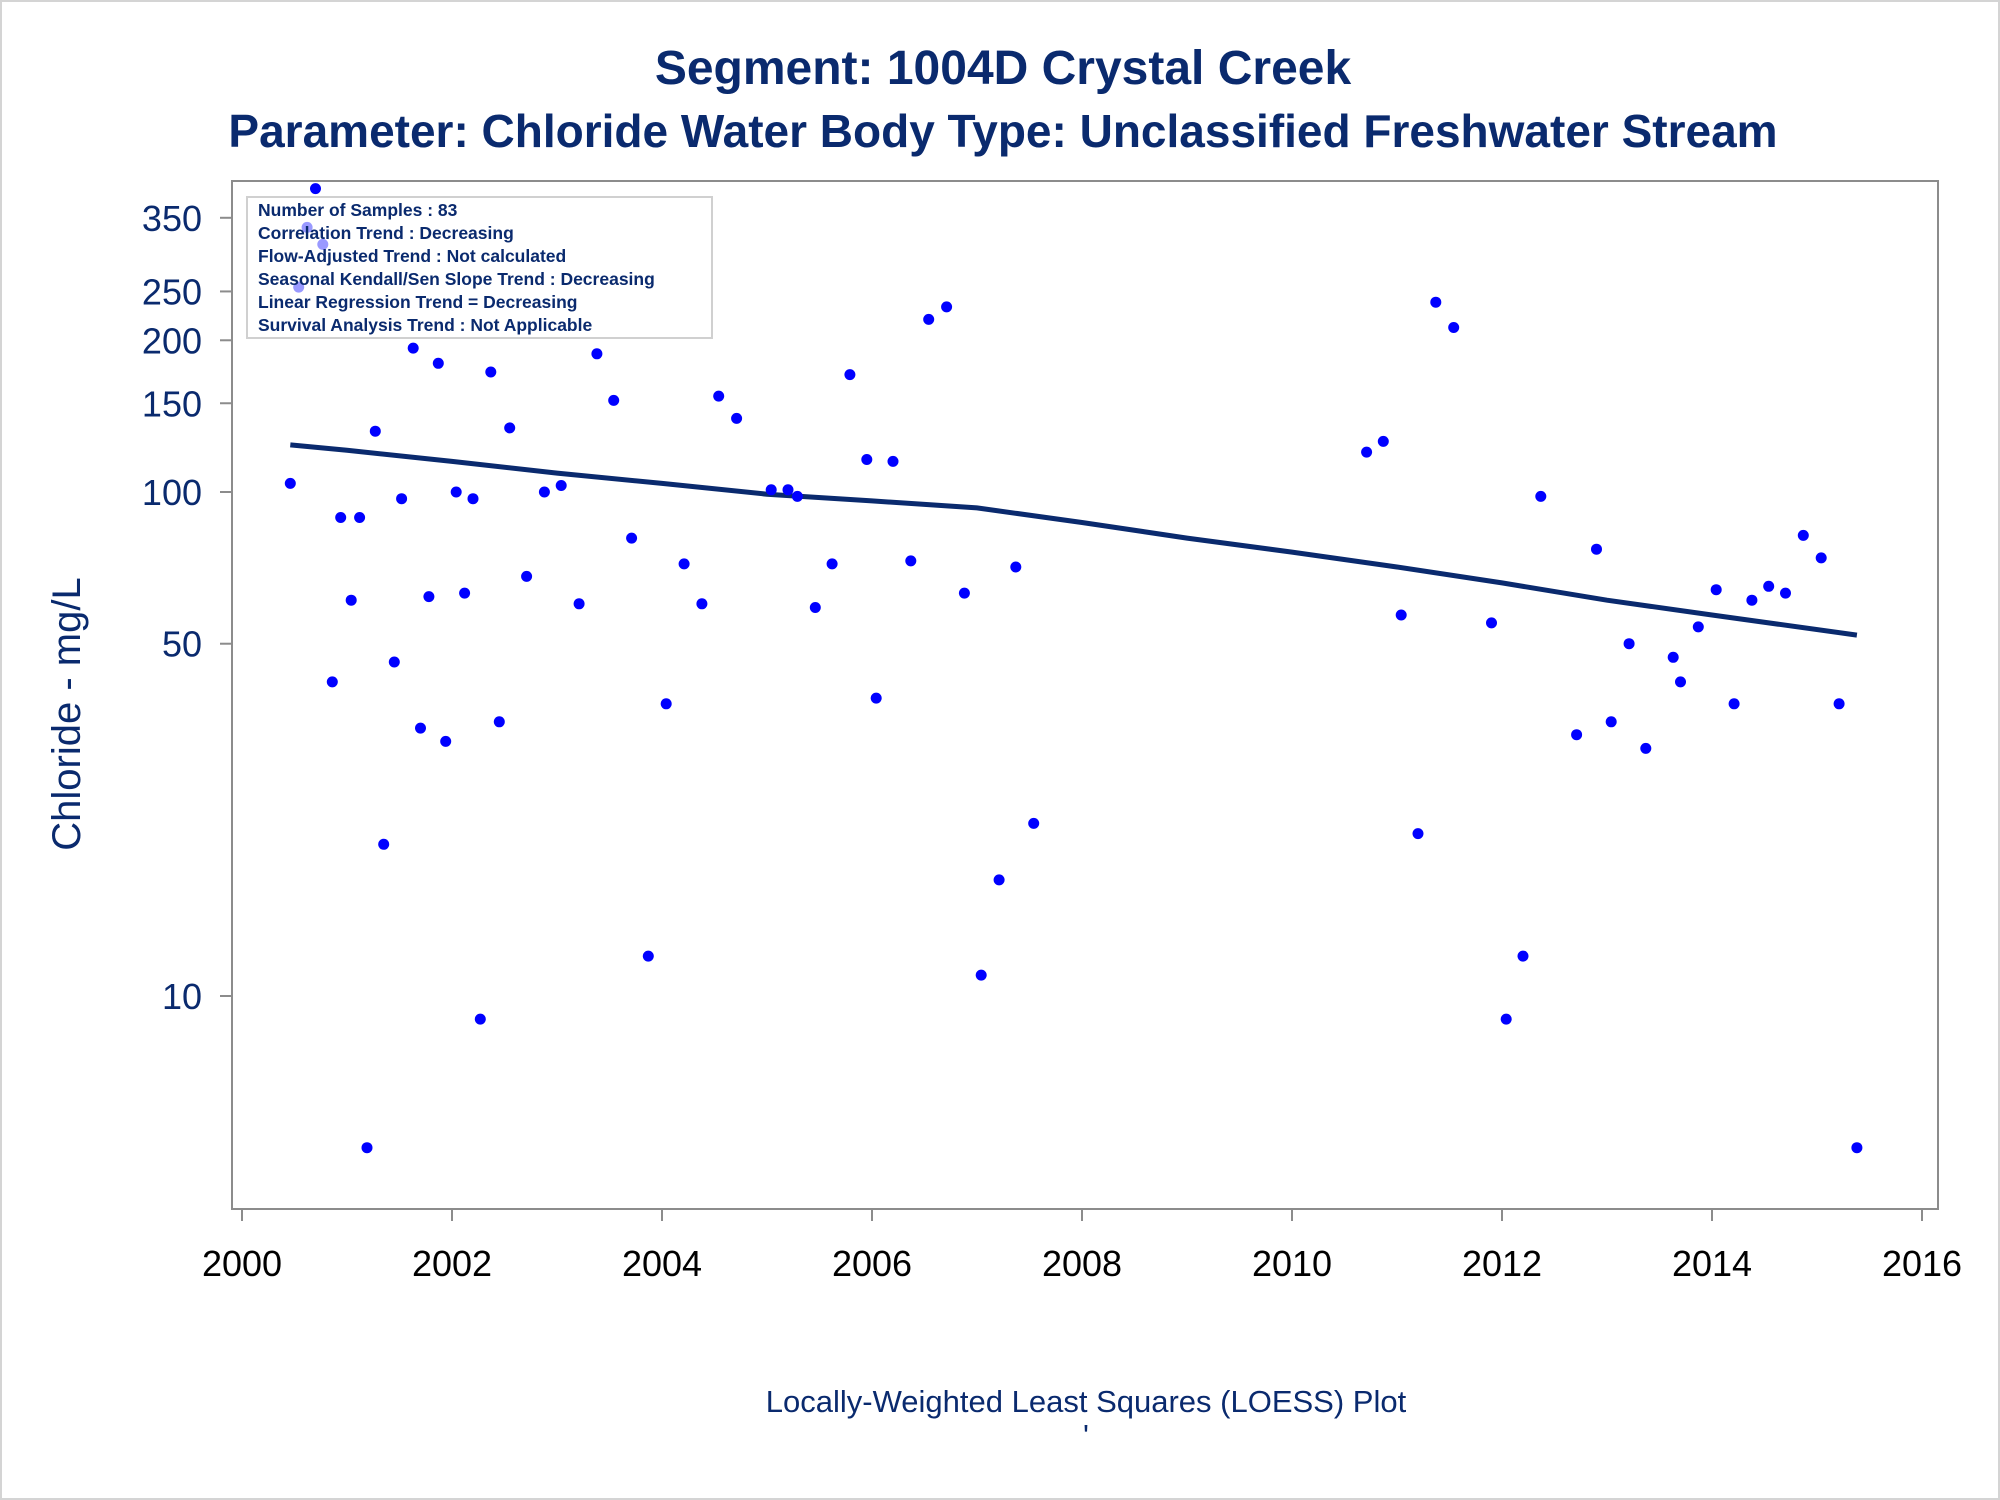  Describe the element at coordinates (1712, 1263) in the screenshot. I see `x-tick-label: 2014` at that location.